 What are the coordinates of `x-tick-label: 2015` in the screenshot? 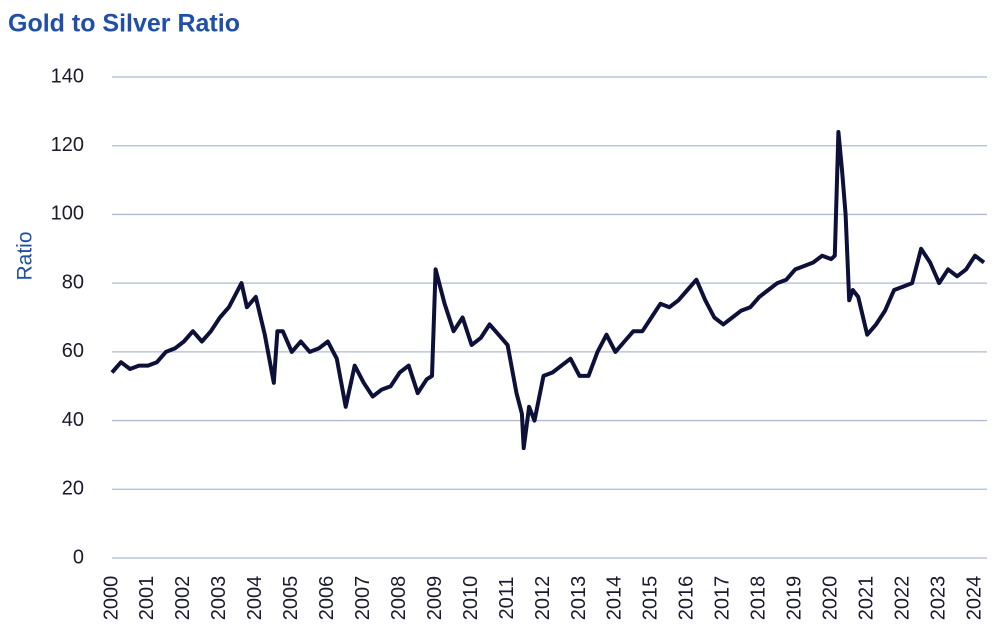 It's located at (651, 598).